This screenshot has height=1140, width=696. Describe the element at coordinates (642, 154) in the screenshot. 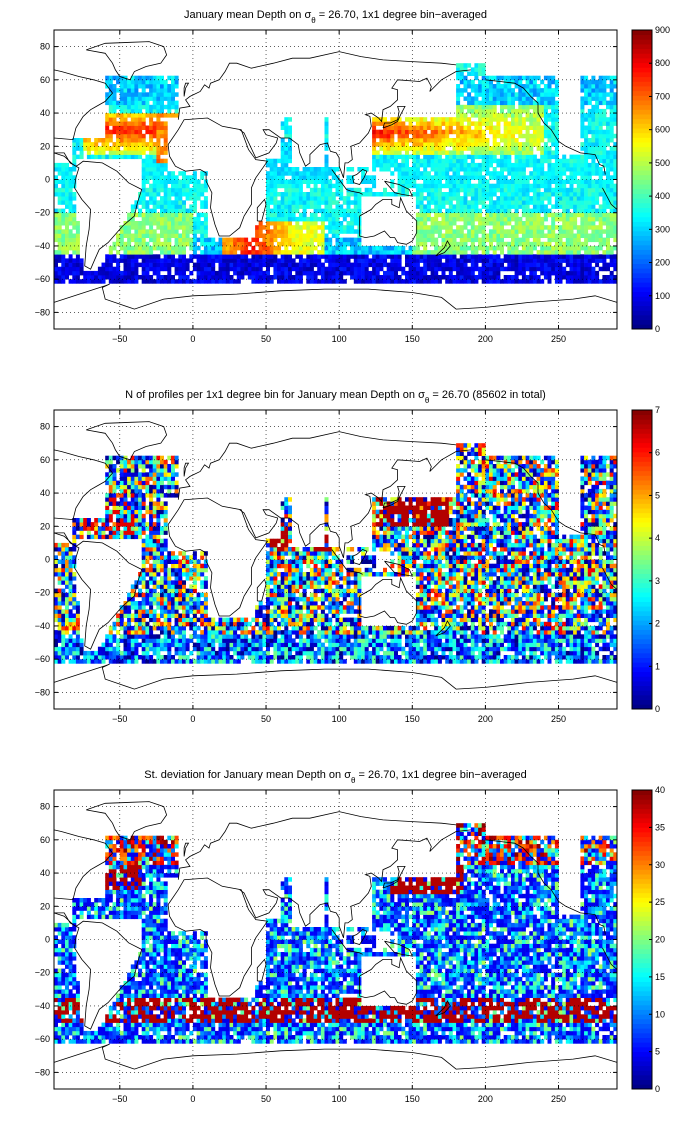

I see `colorbar-segment` at that location.